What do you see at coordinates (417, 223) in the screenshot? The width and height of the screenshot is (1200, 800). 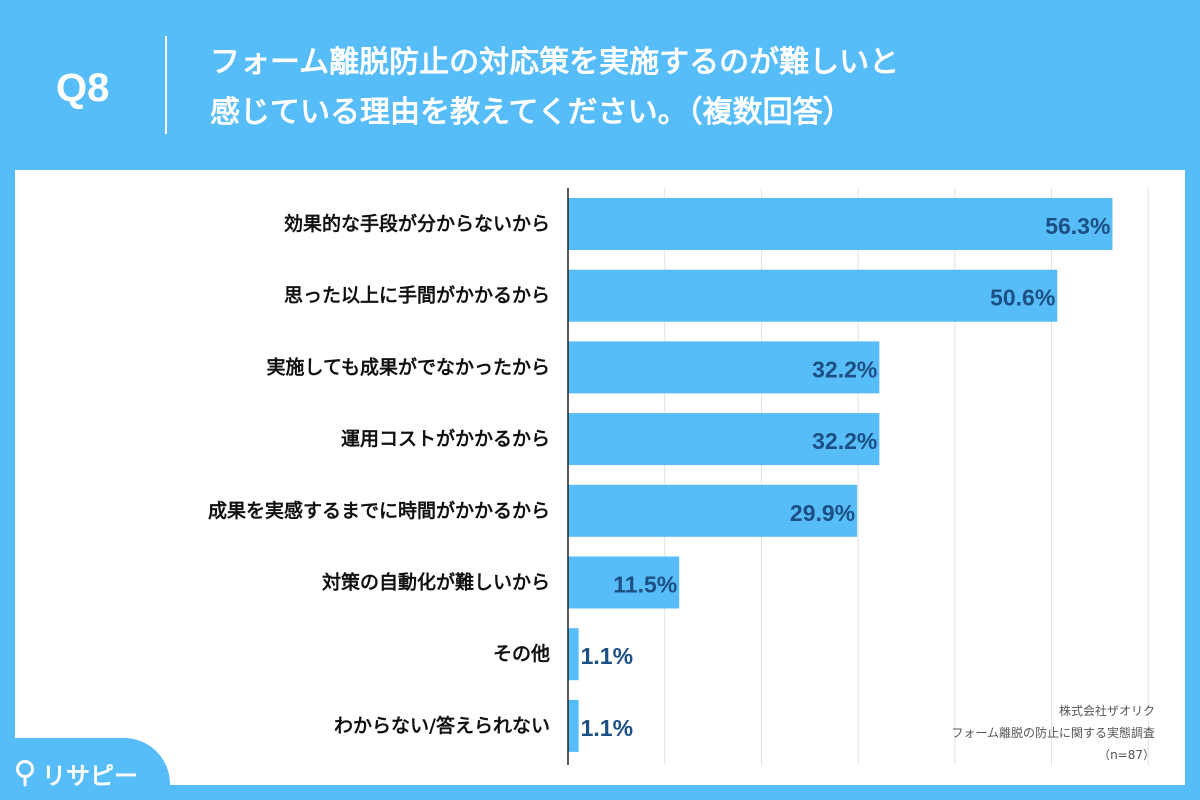 I see `category-label: 効果的な手段が分からないから` at bounding box center [417, 223].